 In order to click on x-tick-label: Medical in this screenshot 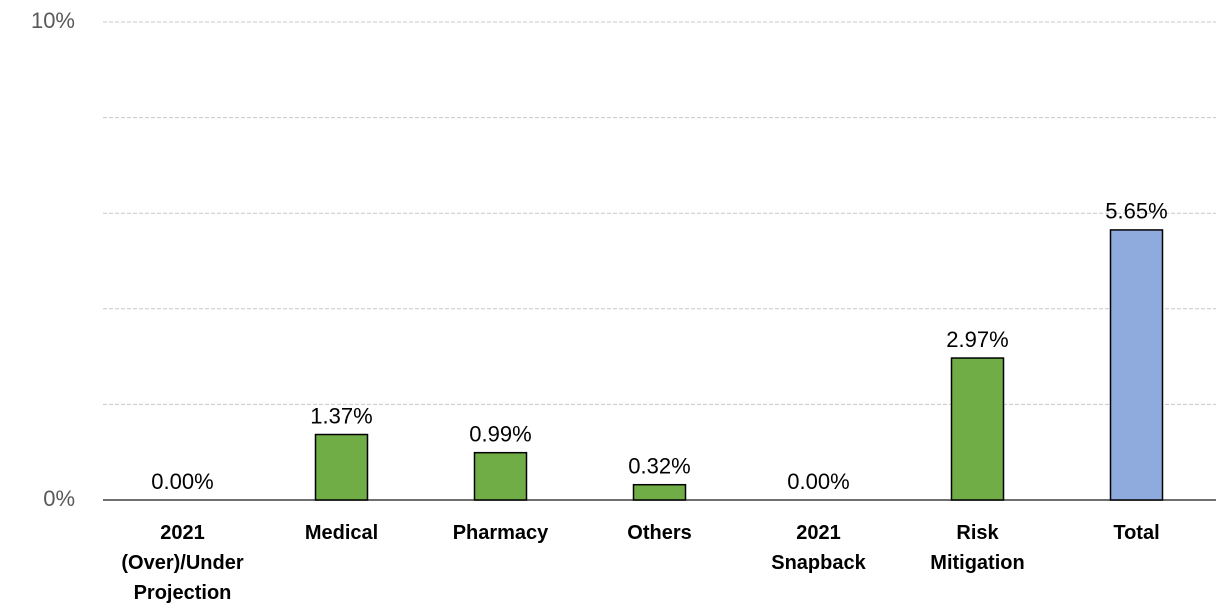, I will do `click(341, 533)`.